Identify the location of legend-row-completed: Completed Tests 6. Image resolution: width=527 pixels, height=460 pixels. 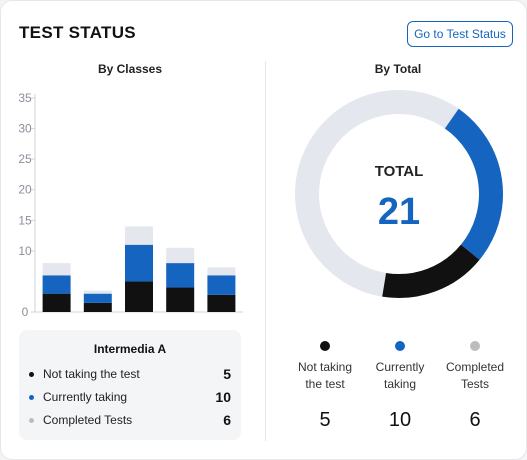
(130, 420).